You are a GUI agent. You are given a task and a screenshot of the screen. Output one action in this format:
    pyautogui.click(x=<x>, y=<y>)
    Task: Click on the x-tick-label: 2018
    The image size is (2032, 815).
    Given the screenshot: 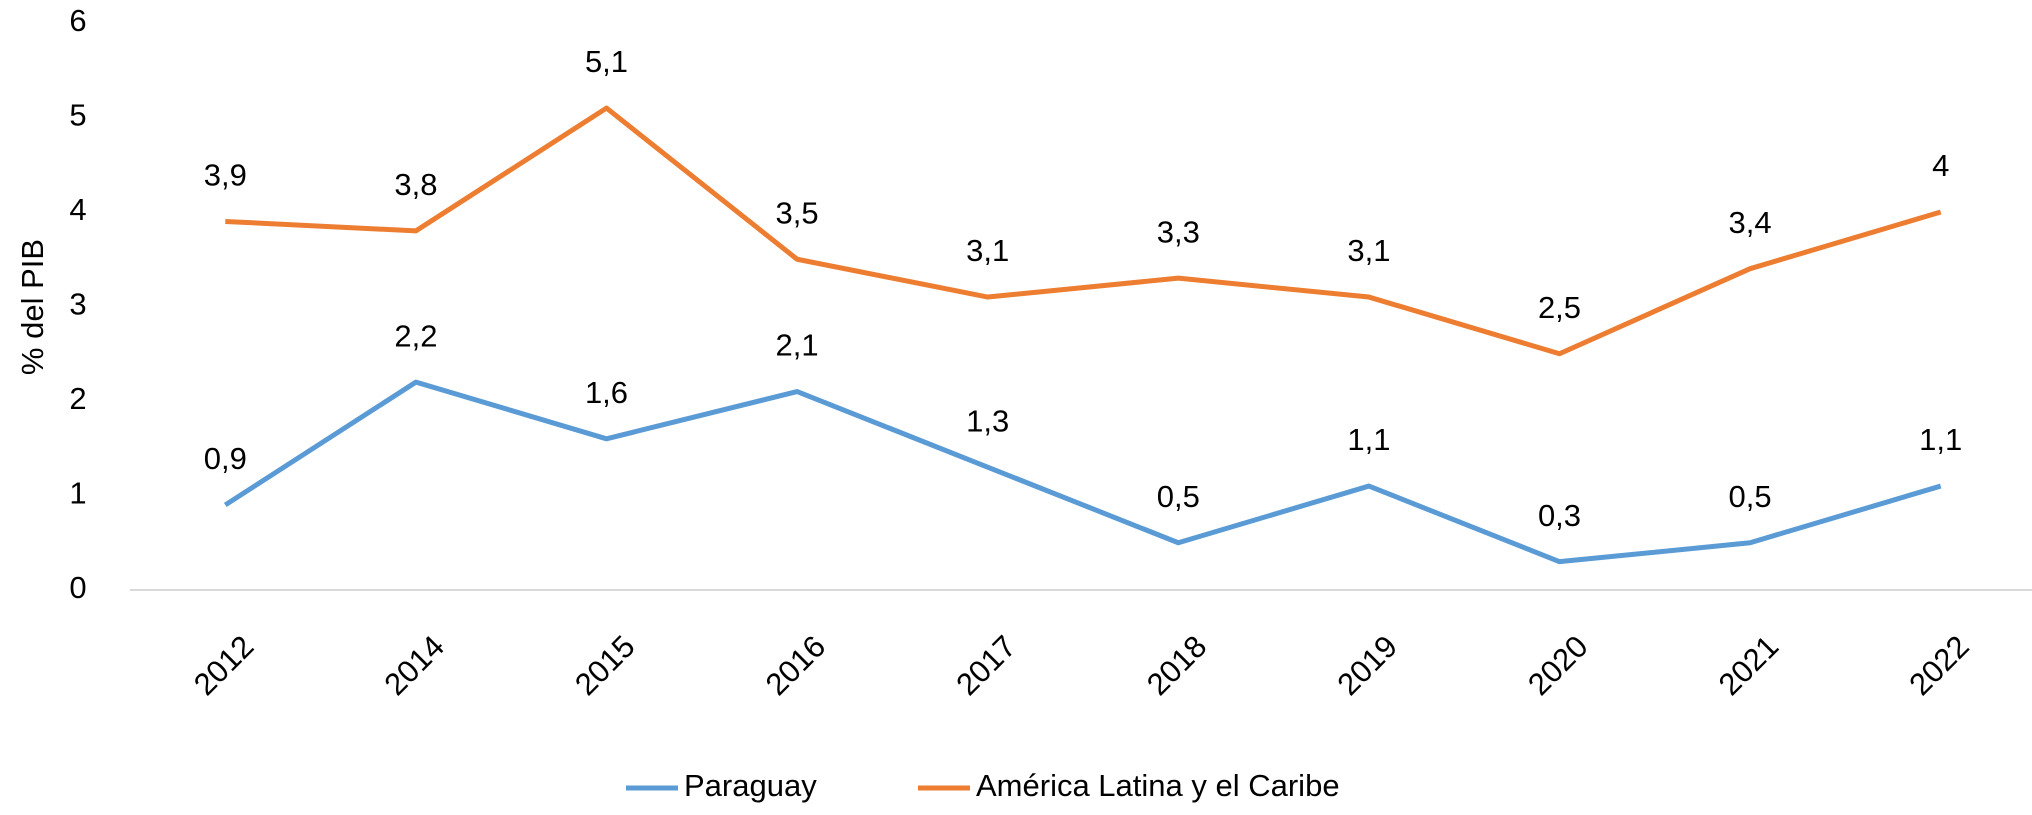 What is the action you would take?
    pyautogui.click(x=1177, y=666)
    